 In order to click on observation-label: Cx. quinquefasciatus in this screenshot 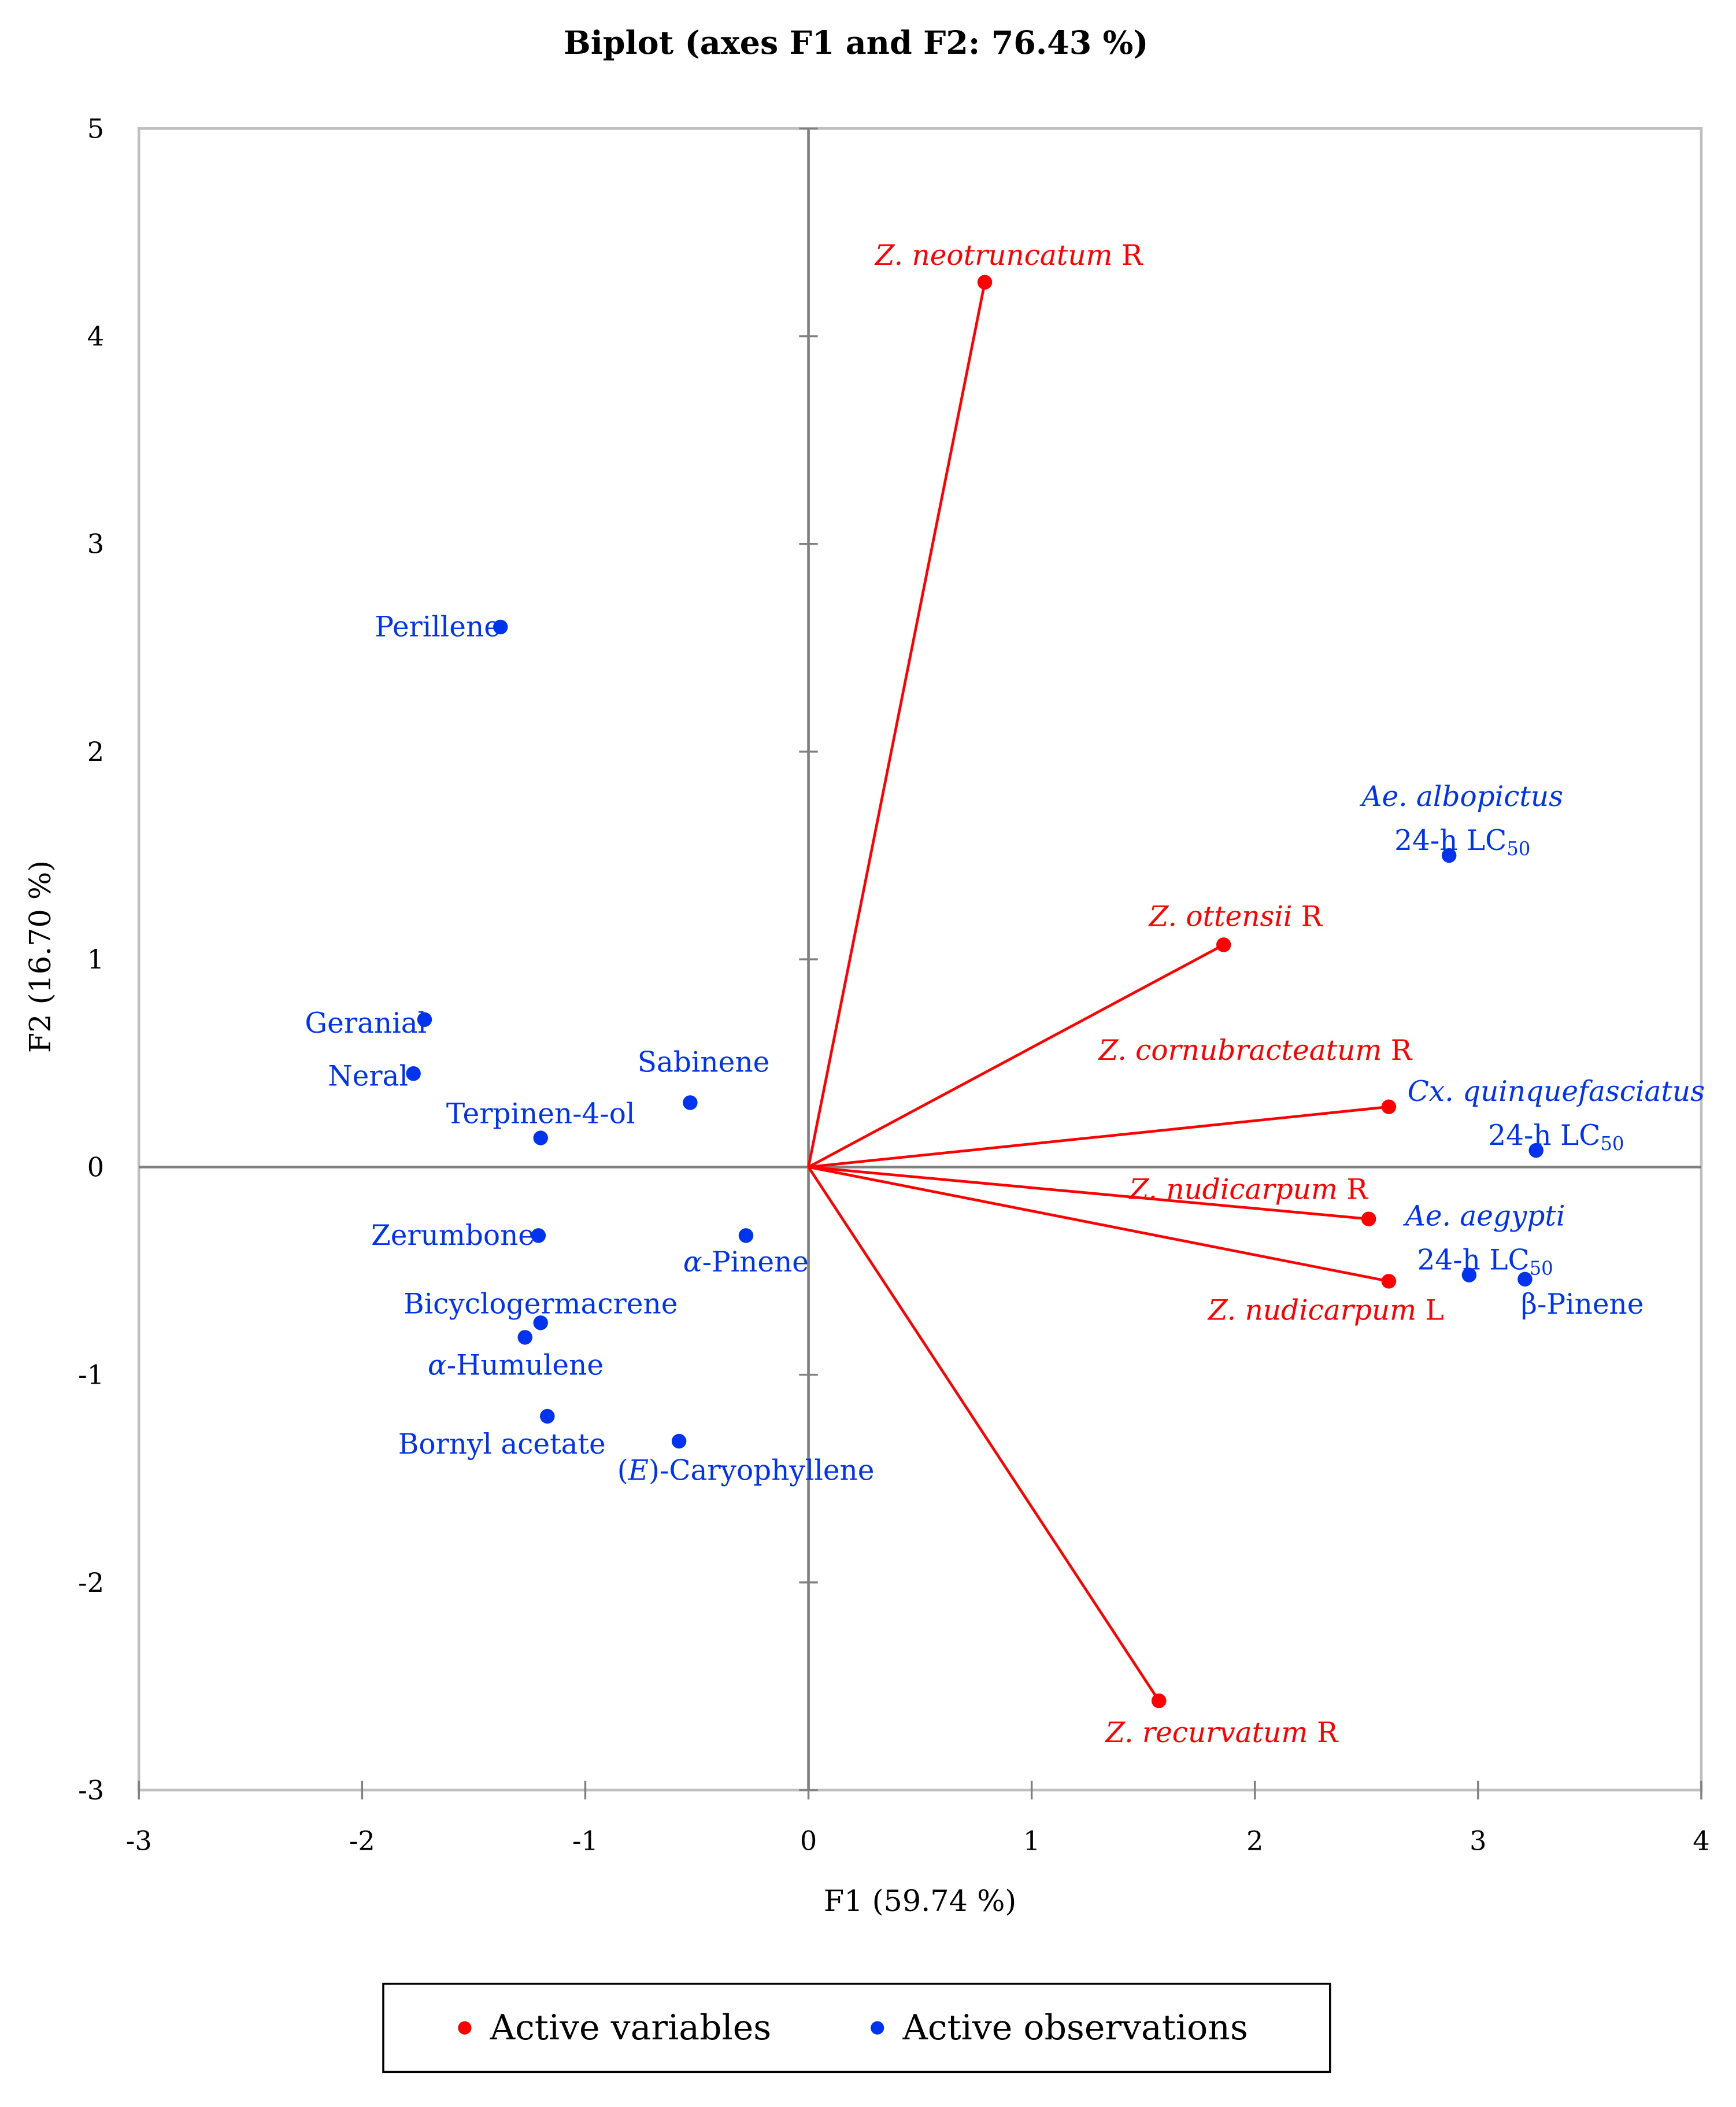, I will do `click(1556, 1091)`.